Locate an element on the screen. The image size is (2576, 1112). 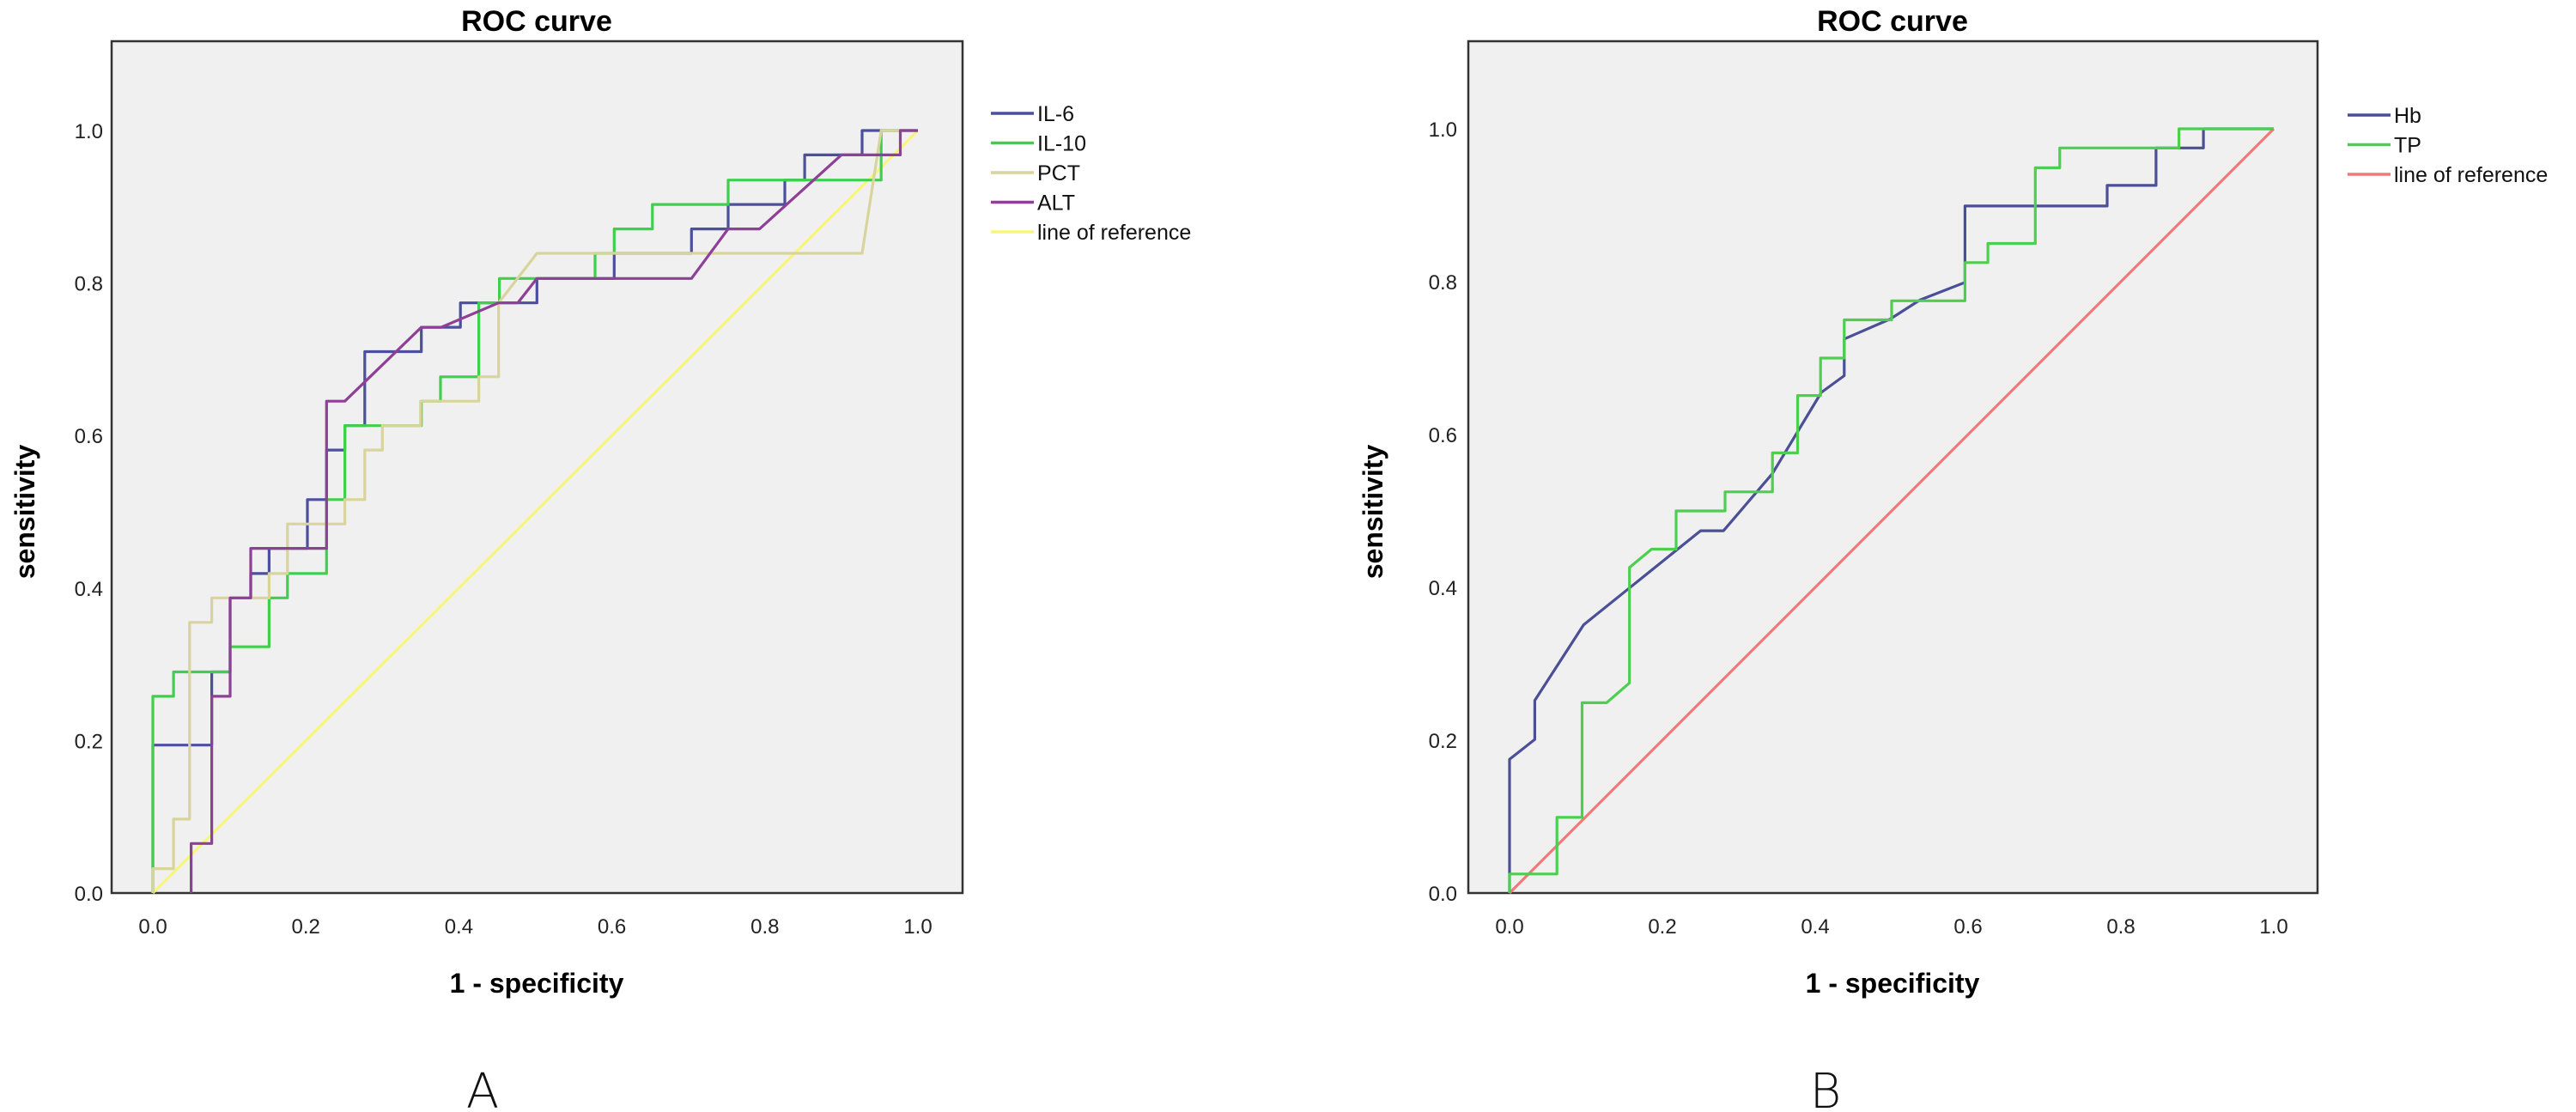
chart-a-legend: IL-6 IL-10 PCT ALT line of reference is located at coordinates (1091, 173).